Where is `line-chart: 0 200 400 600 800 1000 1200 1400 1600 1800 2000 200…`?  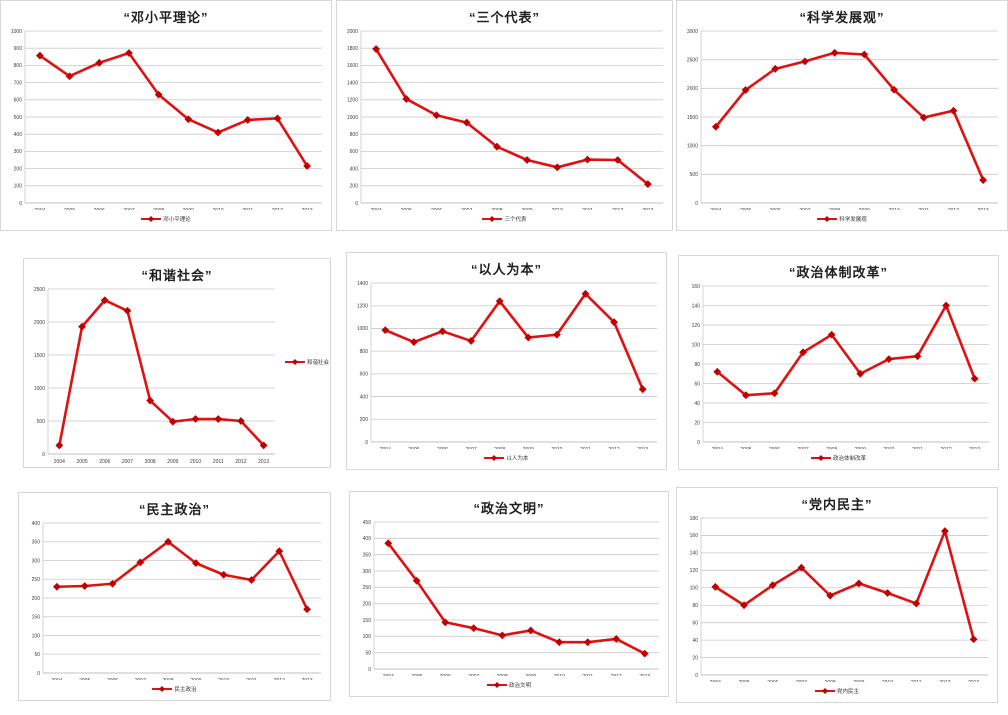 line-chart: 0 200 400 600 800 1000 1200 1400 1600 1800 2000 200… is located at coordinates (504, 118).